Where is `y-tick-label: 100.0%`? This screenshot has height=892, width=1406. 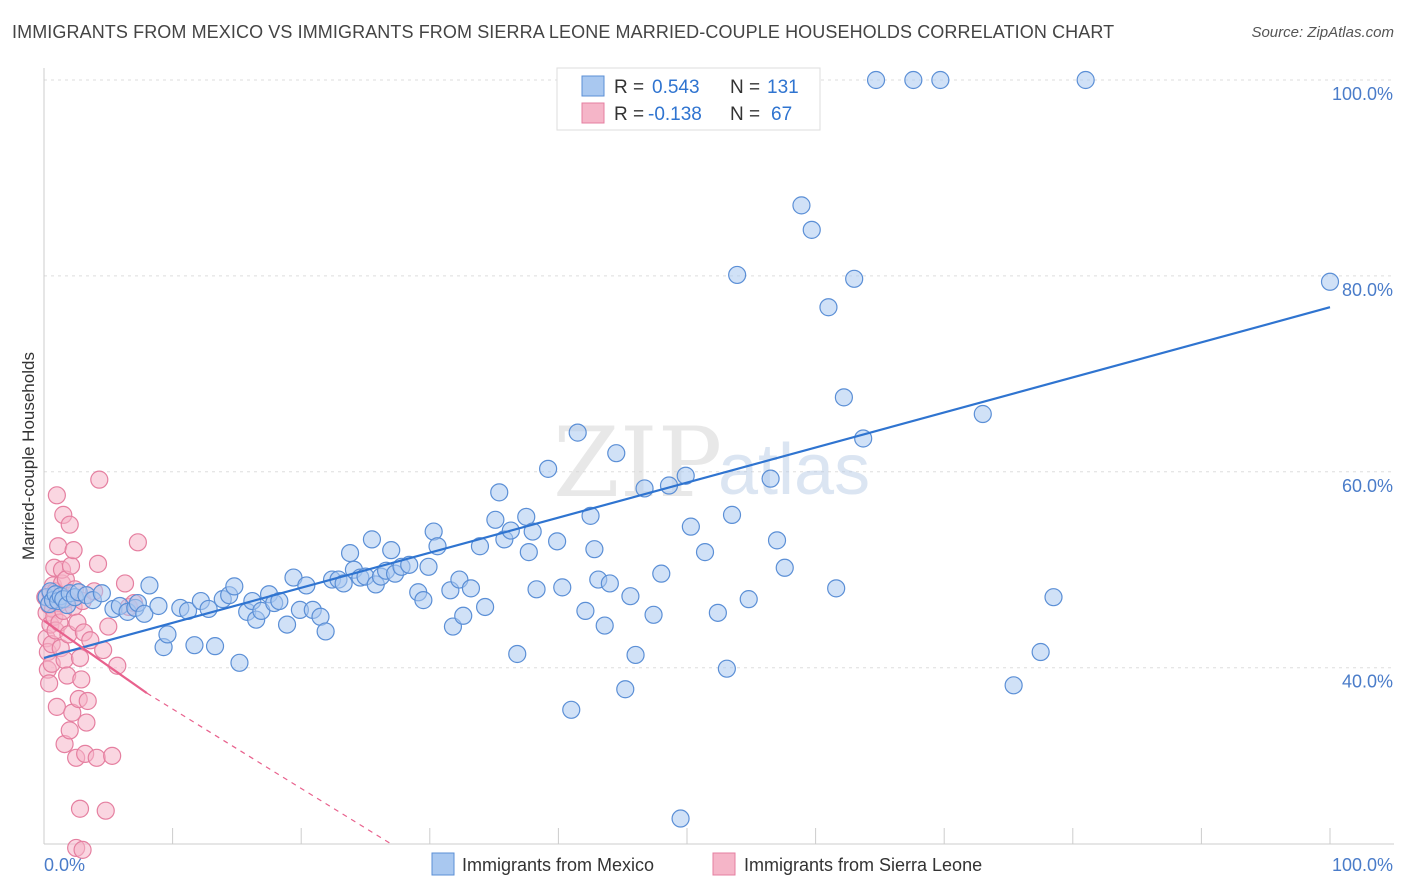 y-tick-label: 100.0% is located at coordinates (1362, 94).